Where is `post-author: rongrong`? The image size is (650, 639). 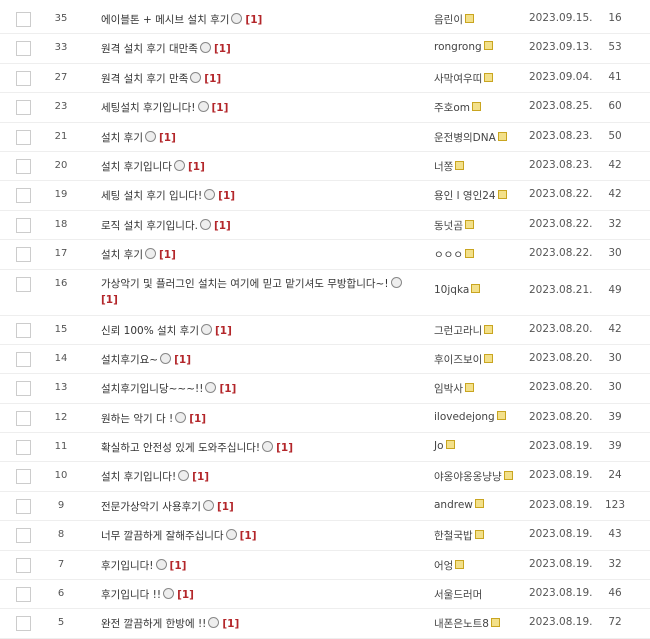
post-author: rongrong is located at coordinates (463, 47).